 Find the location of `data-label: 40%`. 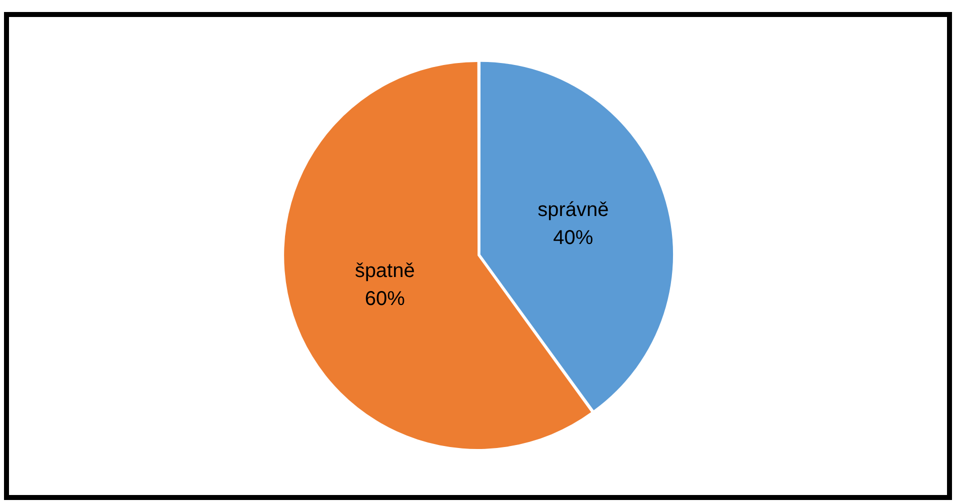

data-label: 40% is located at coordinates (573, 237).